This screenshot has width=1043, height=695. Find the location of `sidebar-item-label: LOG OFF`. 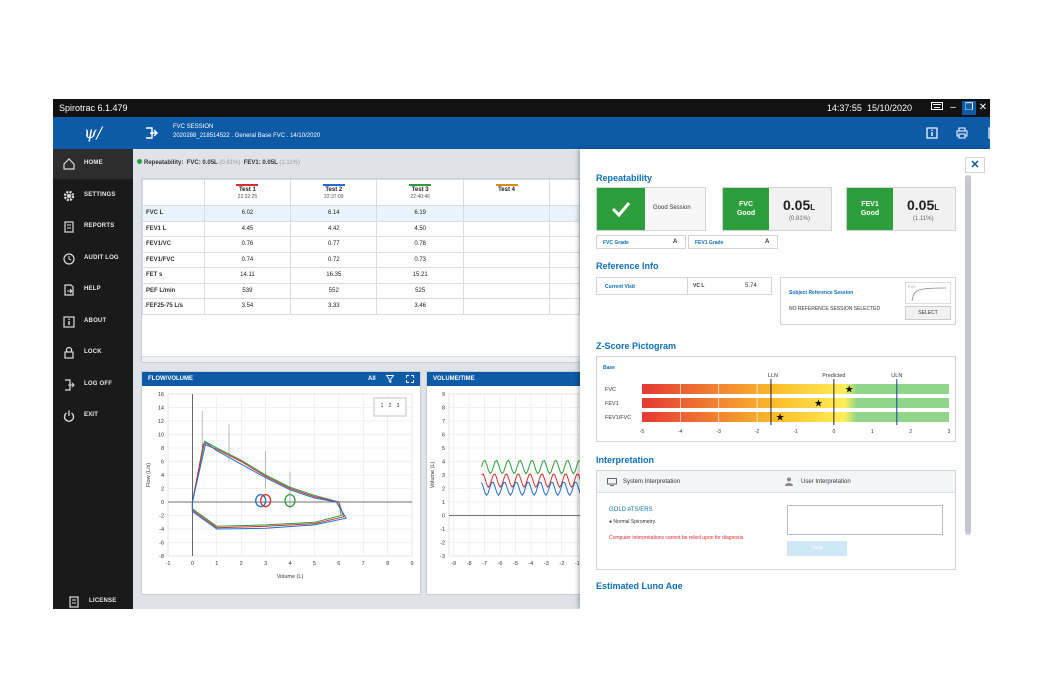

sidebar-item-label: LOG OFF is located at coordinates (98, 383).